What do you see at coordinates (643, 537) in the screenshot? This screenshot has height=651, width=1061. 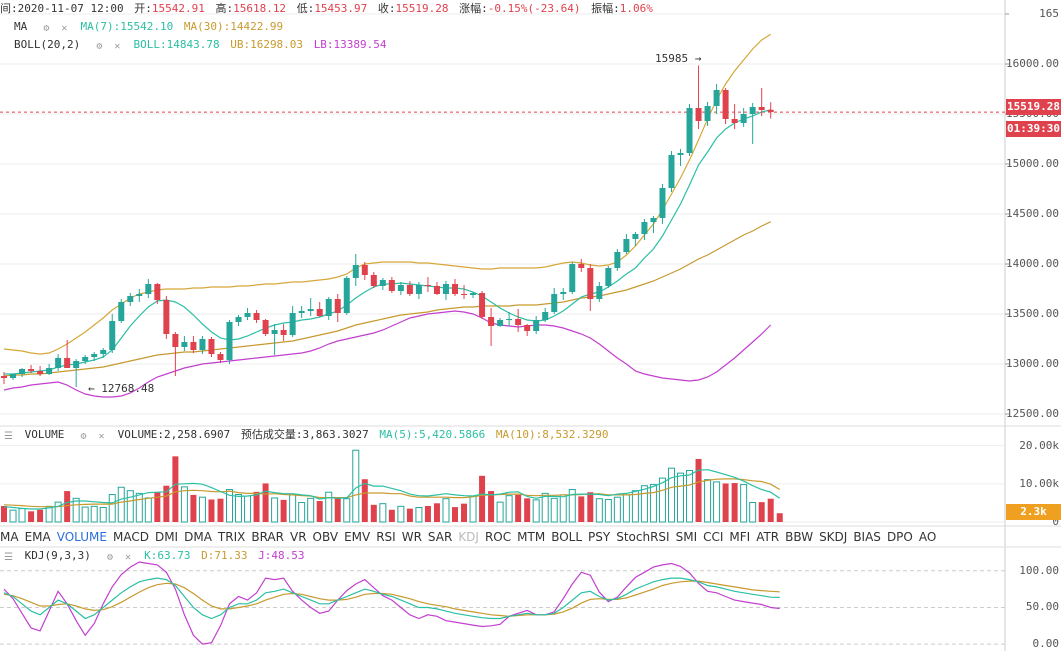 I see `tab-stochrsi: StochRSI` at bounding box center [643, 537].